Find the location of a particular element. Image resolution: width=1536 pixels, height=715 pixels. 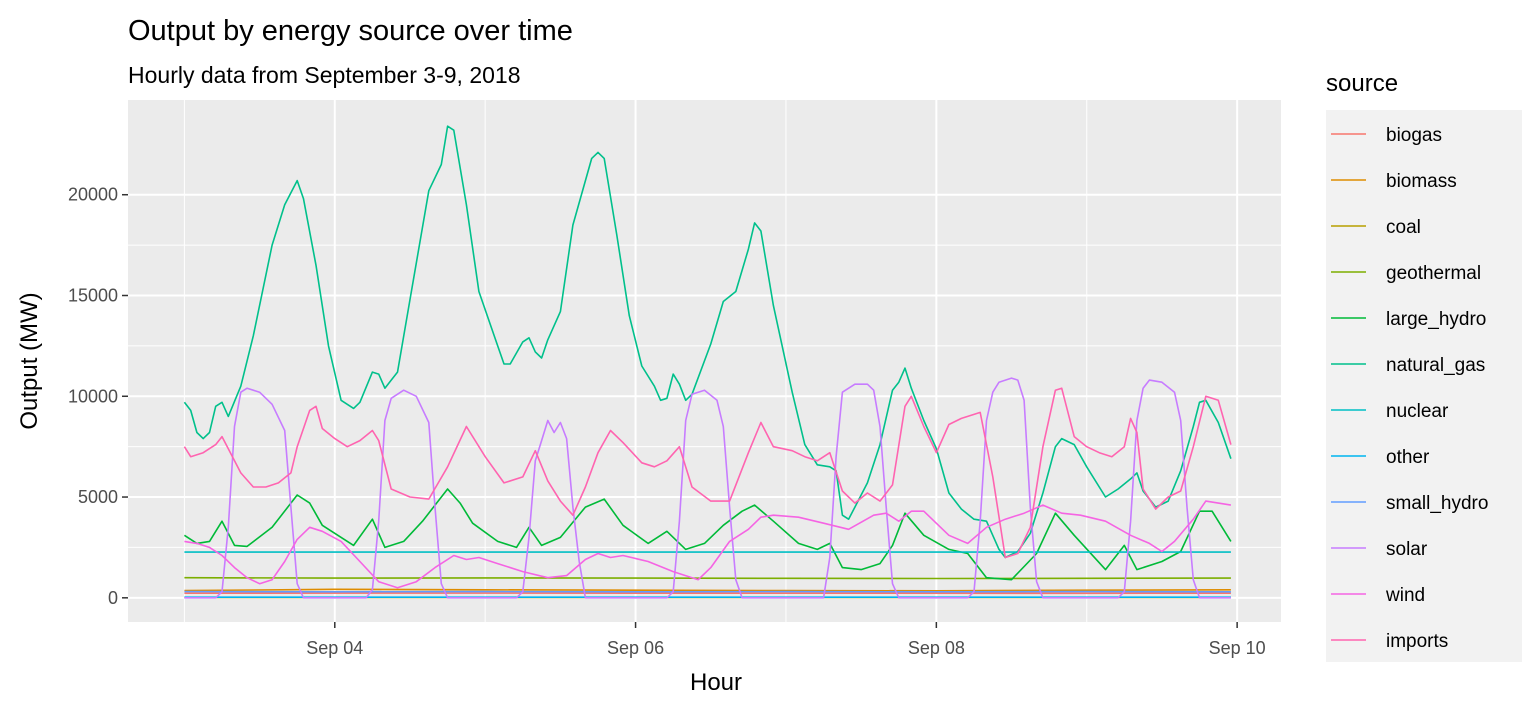

y-tick-label: 0 is located at coordinates (113, 598).